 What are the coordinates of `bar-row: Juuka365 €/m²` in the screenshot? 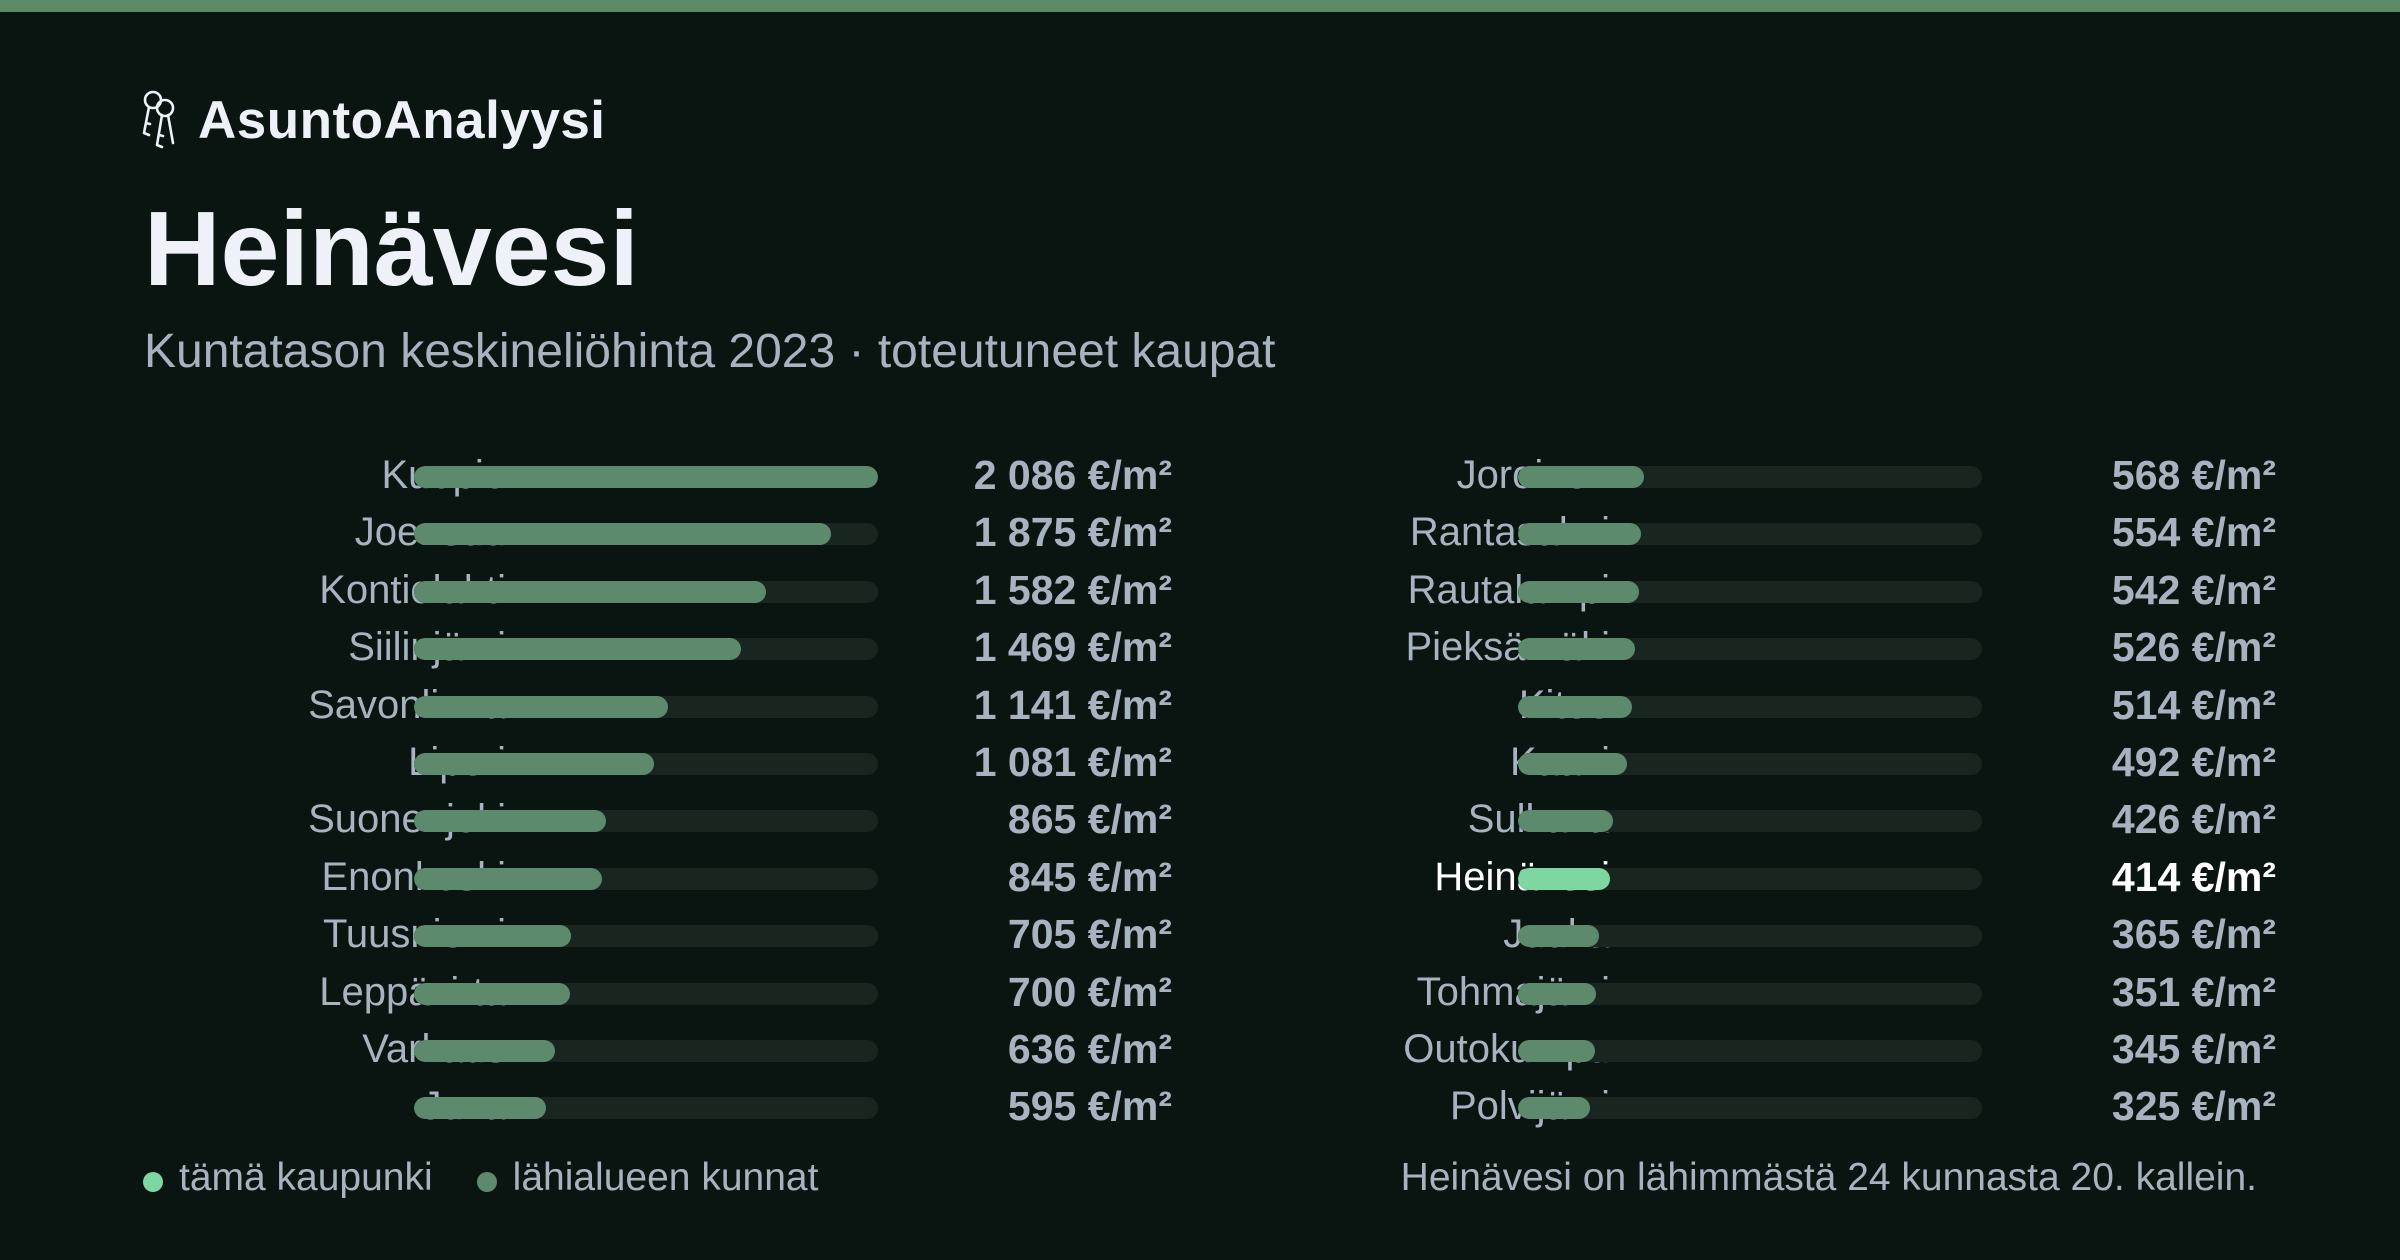 It's located at (1754, 934).